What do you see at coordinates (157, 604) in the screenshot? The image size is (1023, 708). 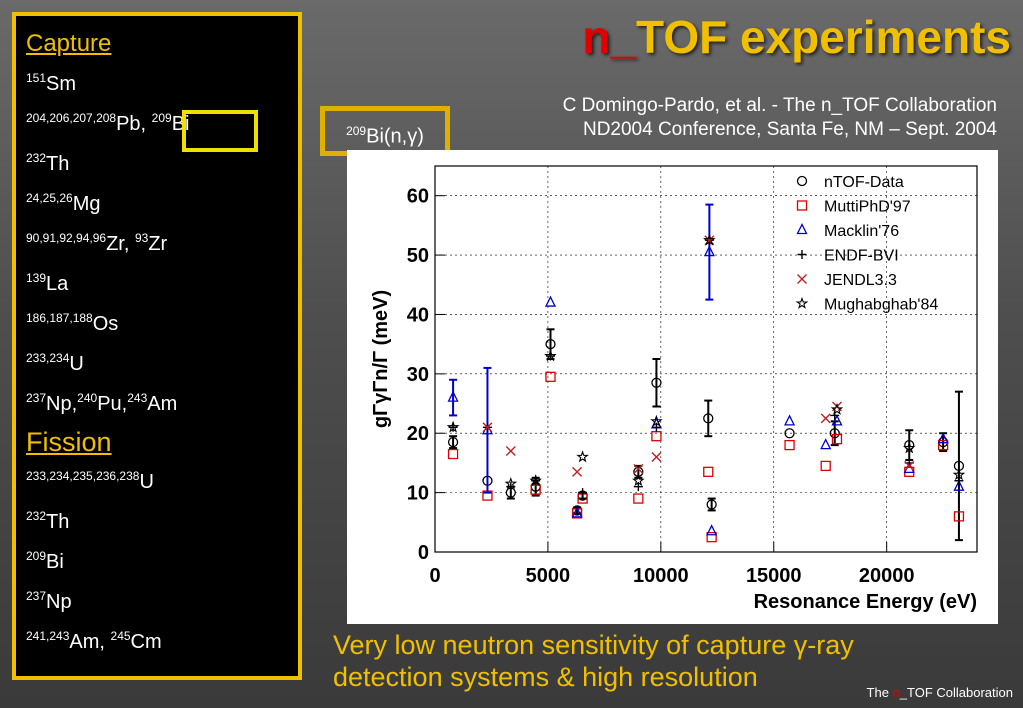 I see `fission-item: 237Np` at bounding box center [157, 604].